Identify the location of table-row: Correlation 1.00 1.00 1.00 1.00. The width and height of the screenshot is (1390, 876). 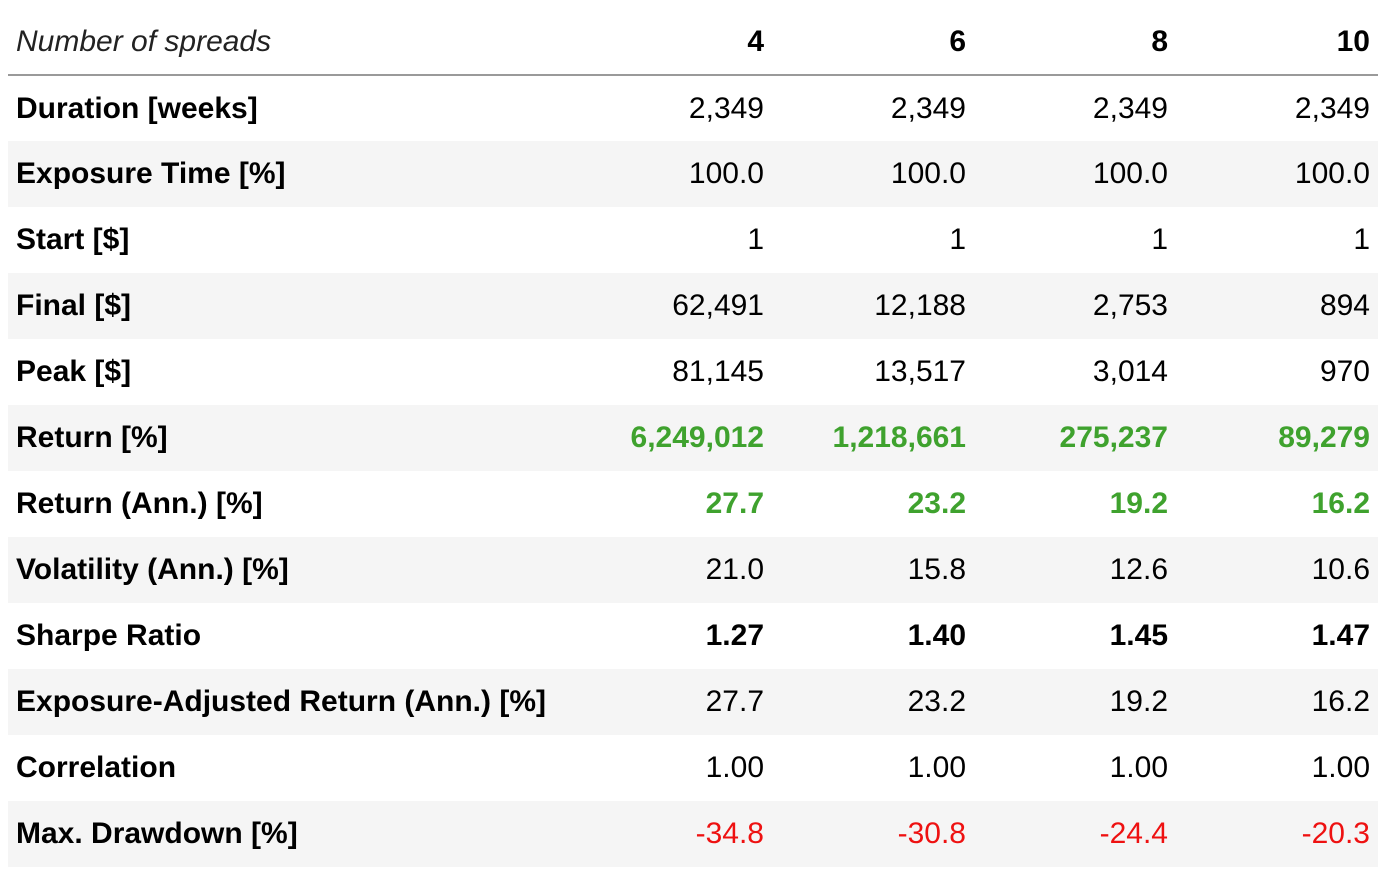
(693, 768).